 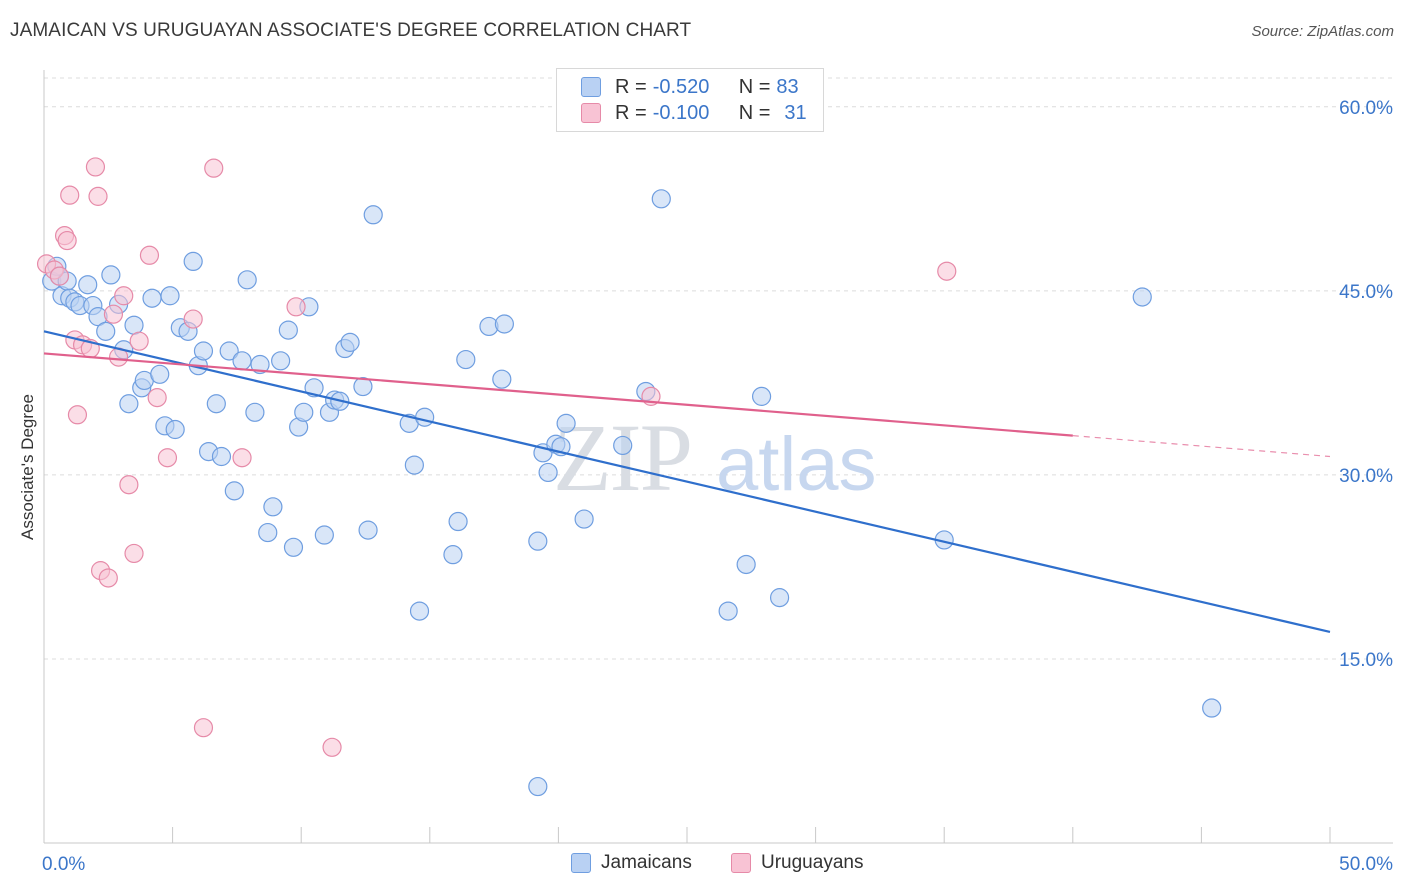 I want to click on y-tick-label: 30.0%, so click(x=1366, y=476).